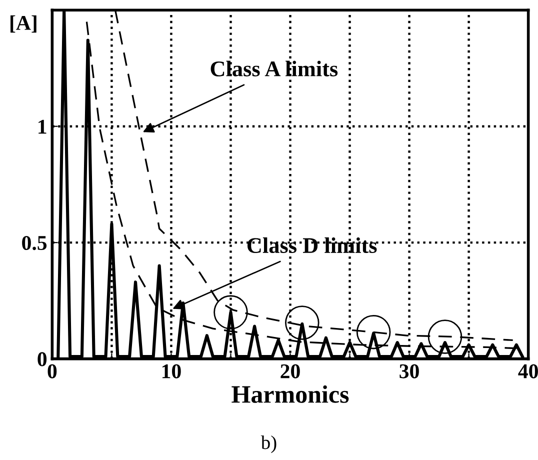  What do you see at coordinates (52, 371) in the screenshot?
I see `x-tick-label: 0` at bounding box center [52, 371].